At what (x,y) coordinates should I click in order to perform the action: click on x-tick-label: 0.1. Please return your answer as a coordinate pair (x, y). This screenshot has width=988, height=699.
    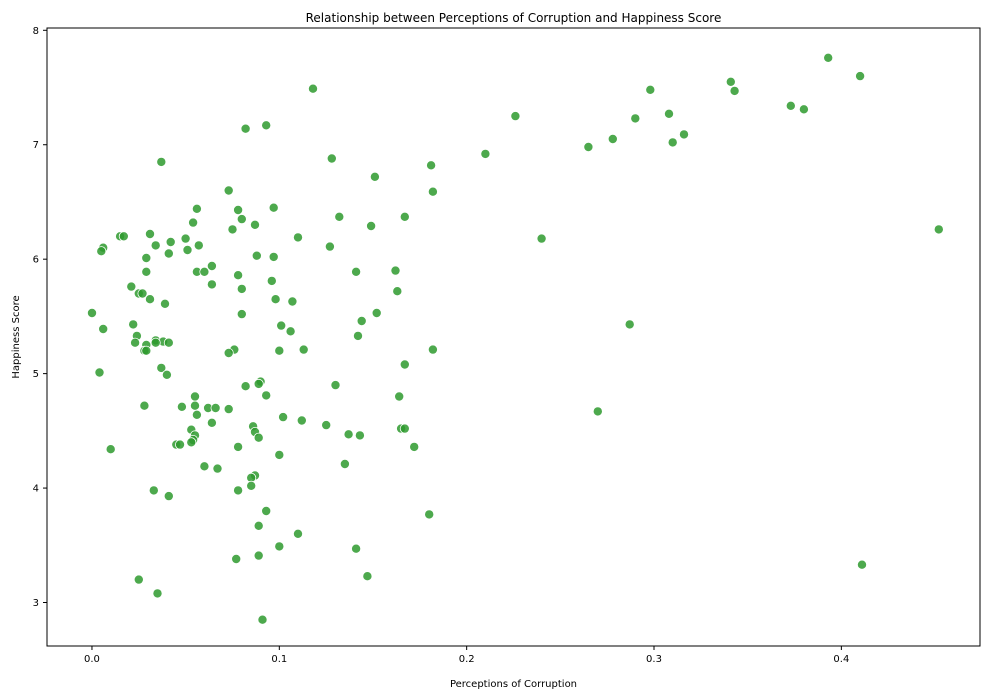
    Looking at the image, I should click on (279, 659).